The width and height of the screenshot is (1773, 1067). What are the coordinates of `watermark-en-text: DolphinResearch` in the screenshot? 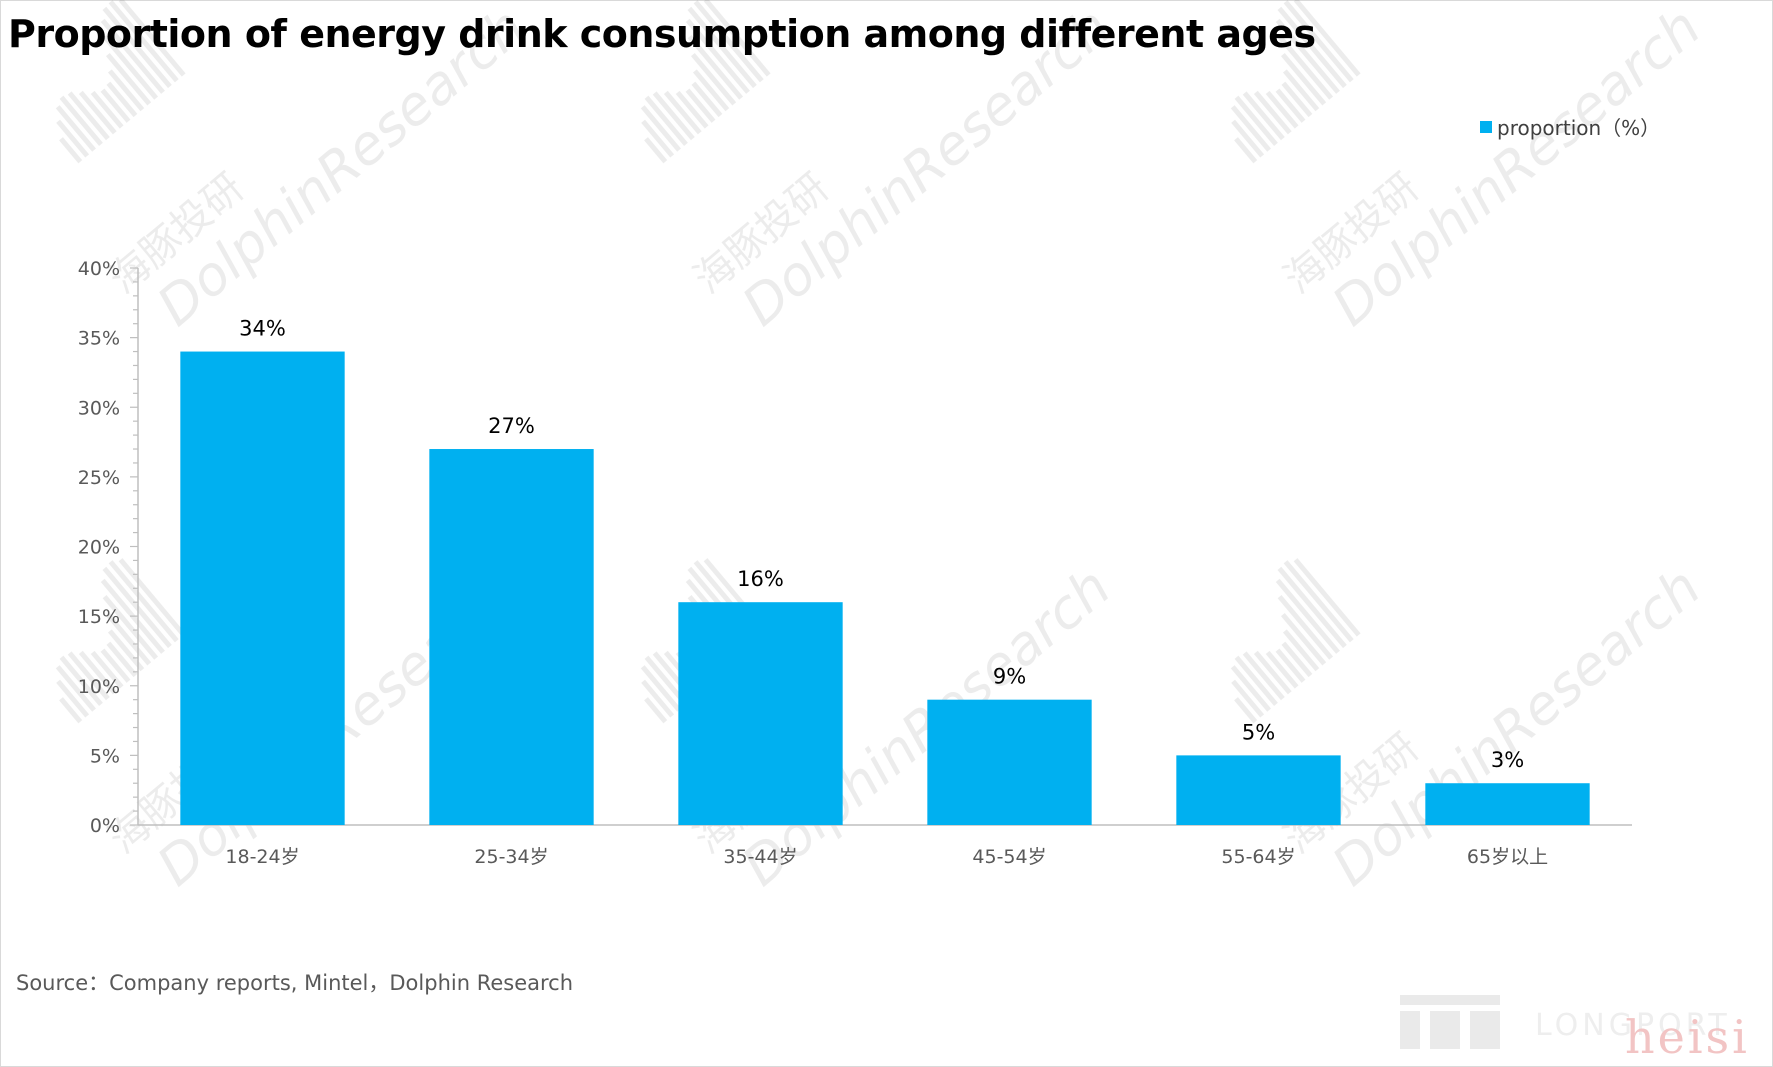 It's located at (1516, 169).